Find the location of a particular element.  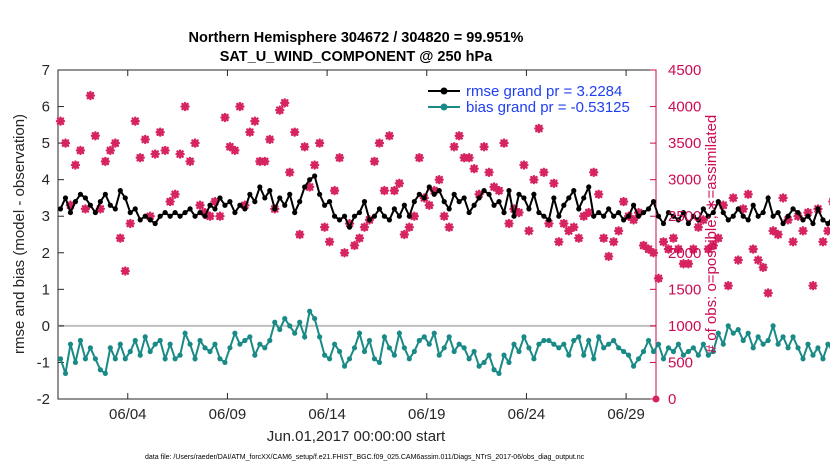

bias-series is located at coordinates (443, 342).